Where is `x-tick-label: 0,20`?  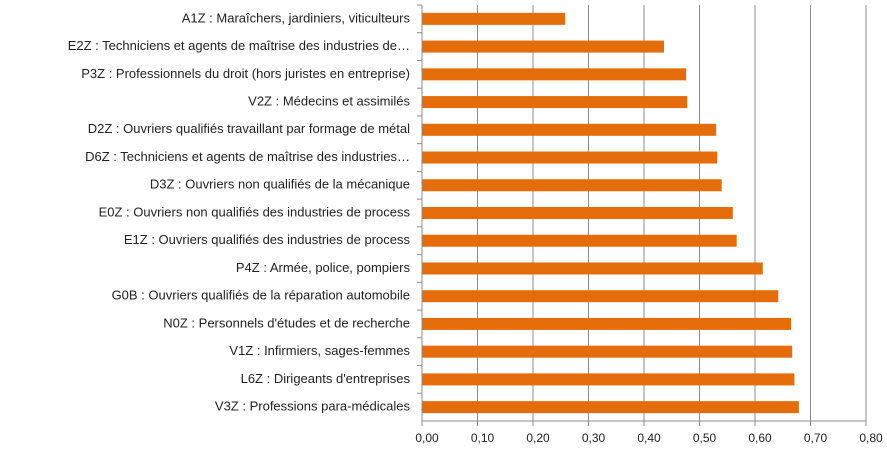 x-tick-label: 0,20 is located at coordinates (538, 438).